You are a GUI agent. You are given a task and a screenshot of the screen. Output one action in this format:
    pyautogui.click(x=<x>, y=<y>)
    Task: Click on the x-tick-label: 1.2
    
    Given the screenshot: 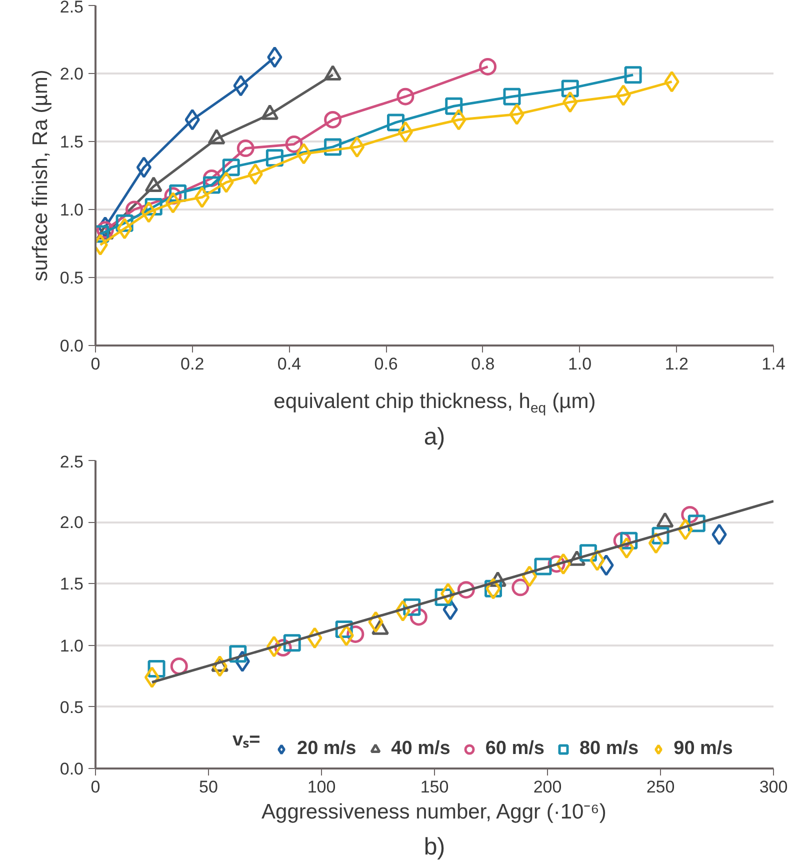 What is the action you would take?
    pyautogui.click(x=676, y=364)
    